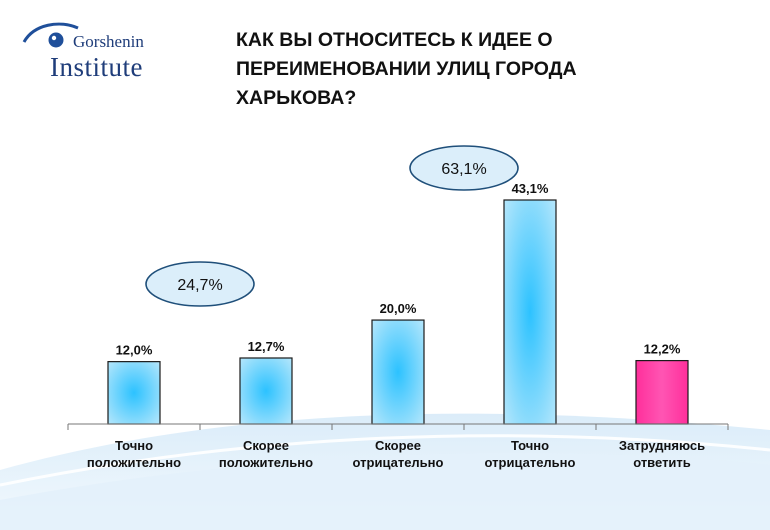  What do you see at coordinates (50, 35) in the screenshot?
I see `eye-icon` at bounding box center [50, 35].